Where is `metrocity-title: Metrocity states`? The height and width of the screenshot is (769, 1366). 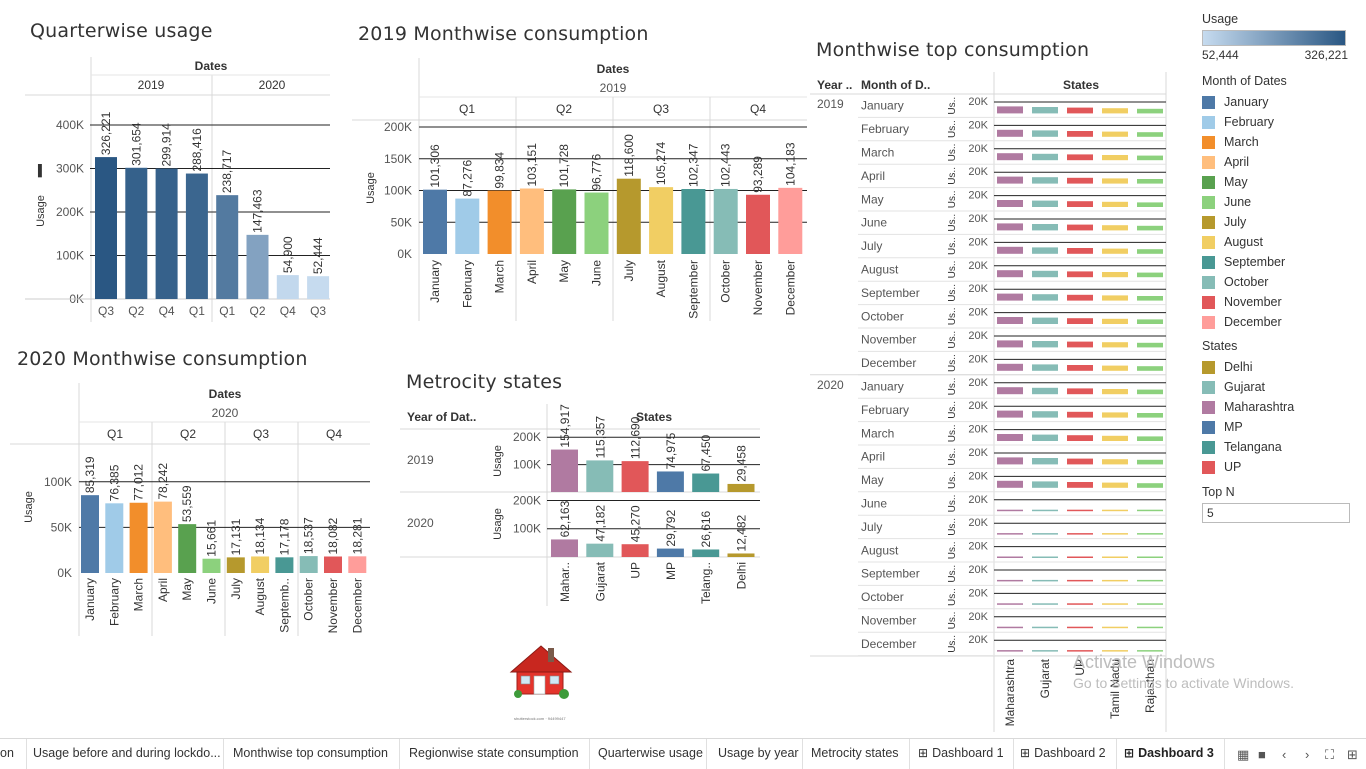 metrocity-title: Metrocity states is located at coordinates (484, 382).